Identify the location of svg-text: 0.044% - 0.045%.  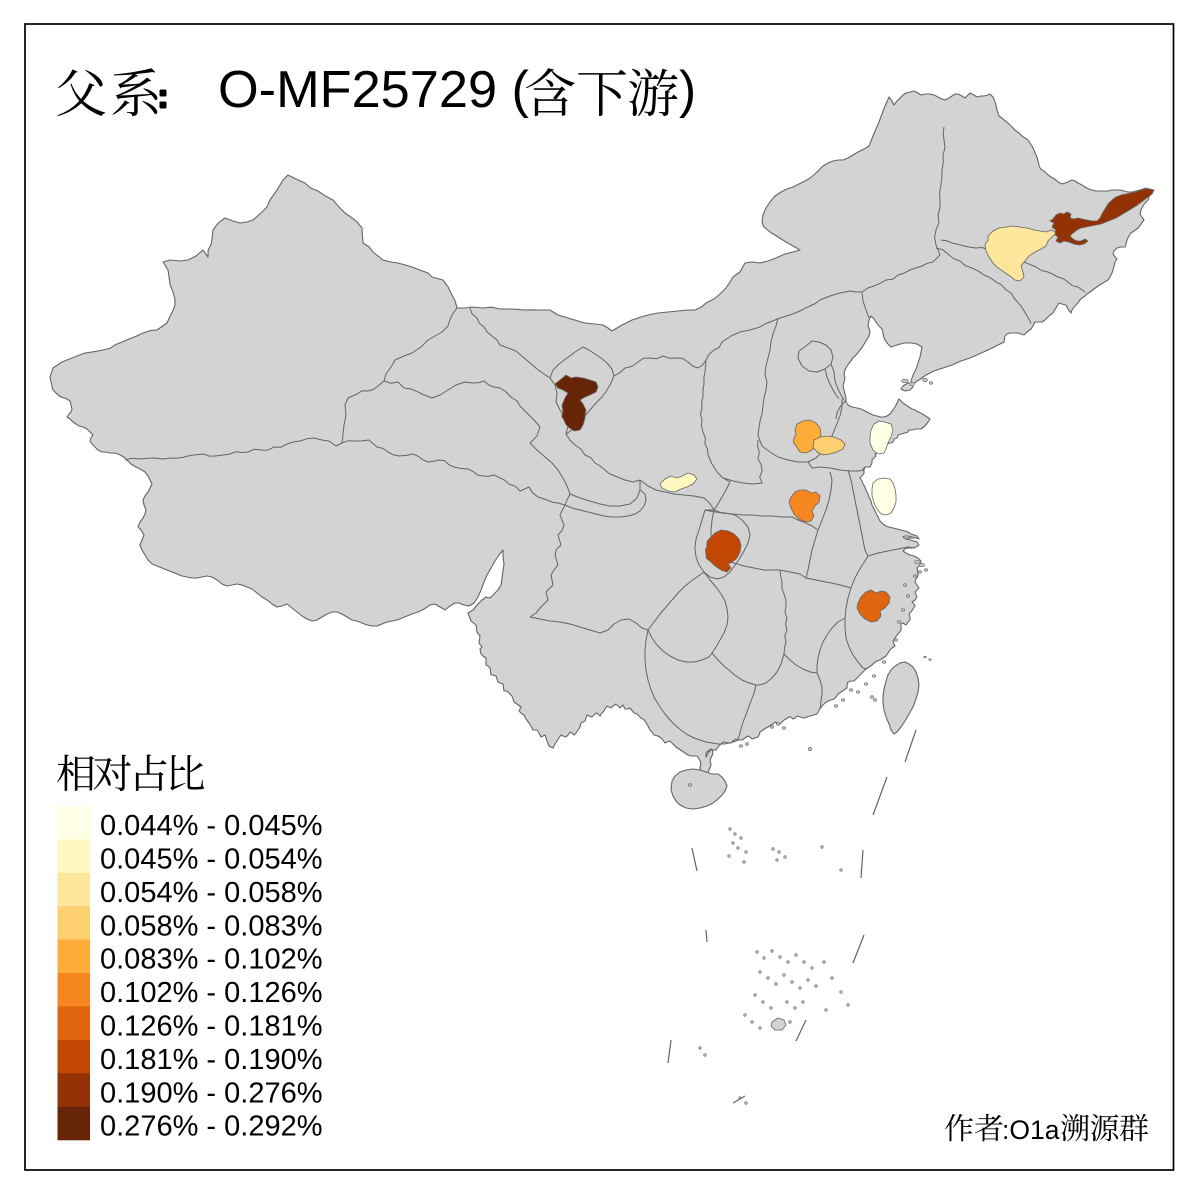
(211, 826).